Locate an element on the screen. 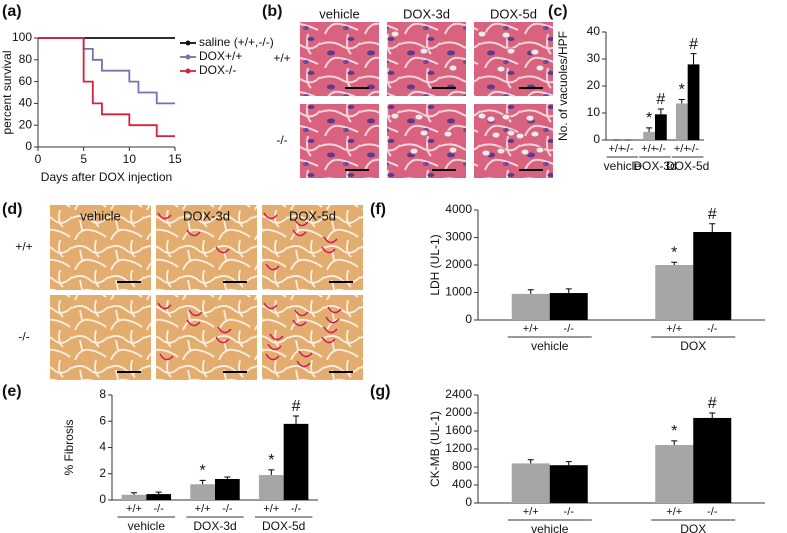 The image size is (787, 533). y-tick-label: 2400 is located at coordinates (458, 394).